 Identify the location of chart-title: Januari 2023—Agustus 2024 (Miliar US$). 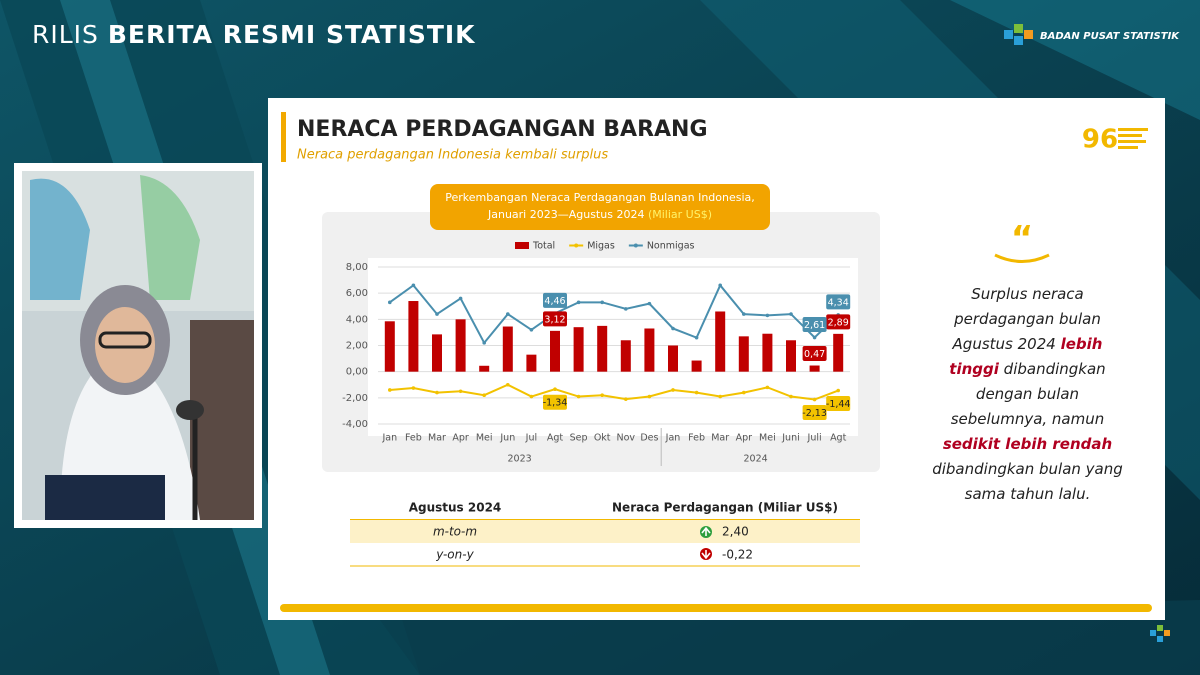
(599, 214).